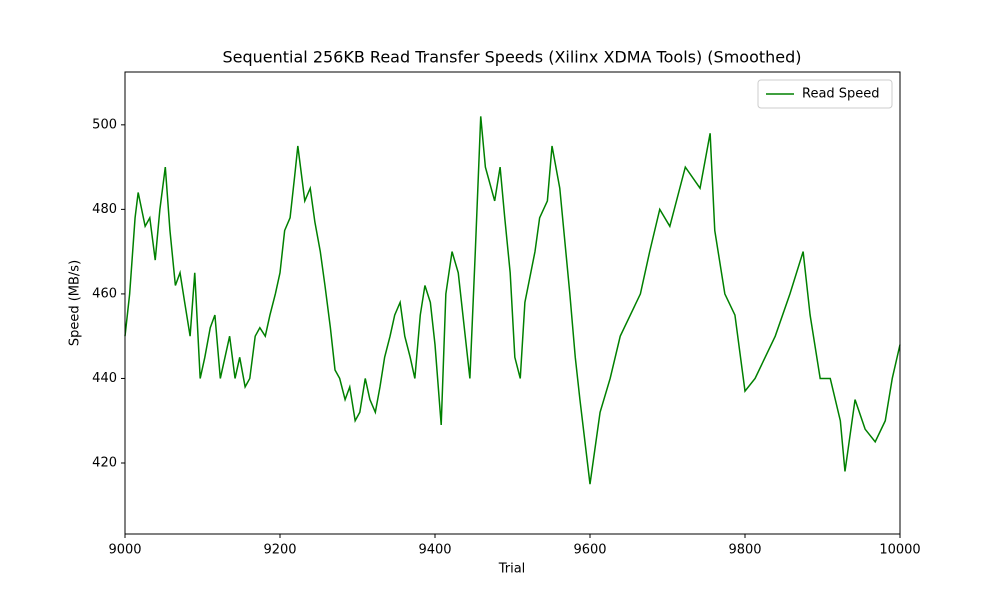 This screenshot has width=1000, height=604. Describe the element at coordinates (75, 303) in the screenshot. I see `y-axis-label: Speed (MB/s)` at that location.